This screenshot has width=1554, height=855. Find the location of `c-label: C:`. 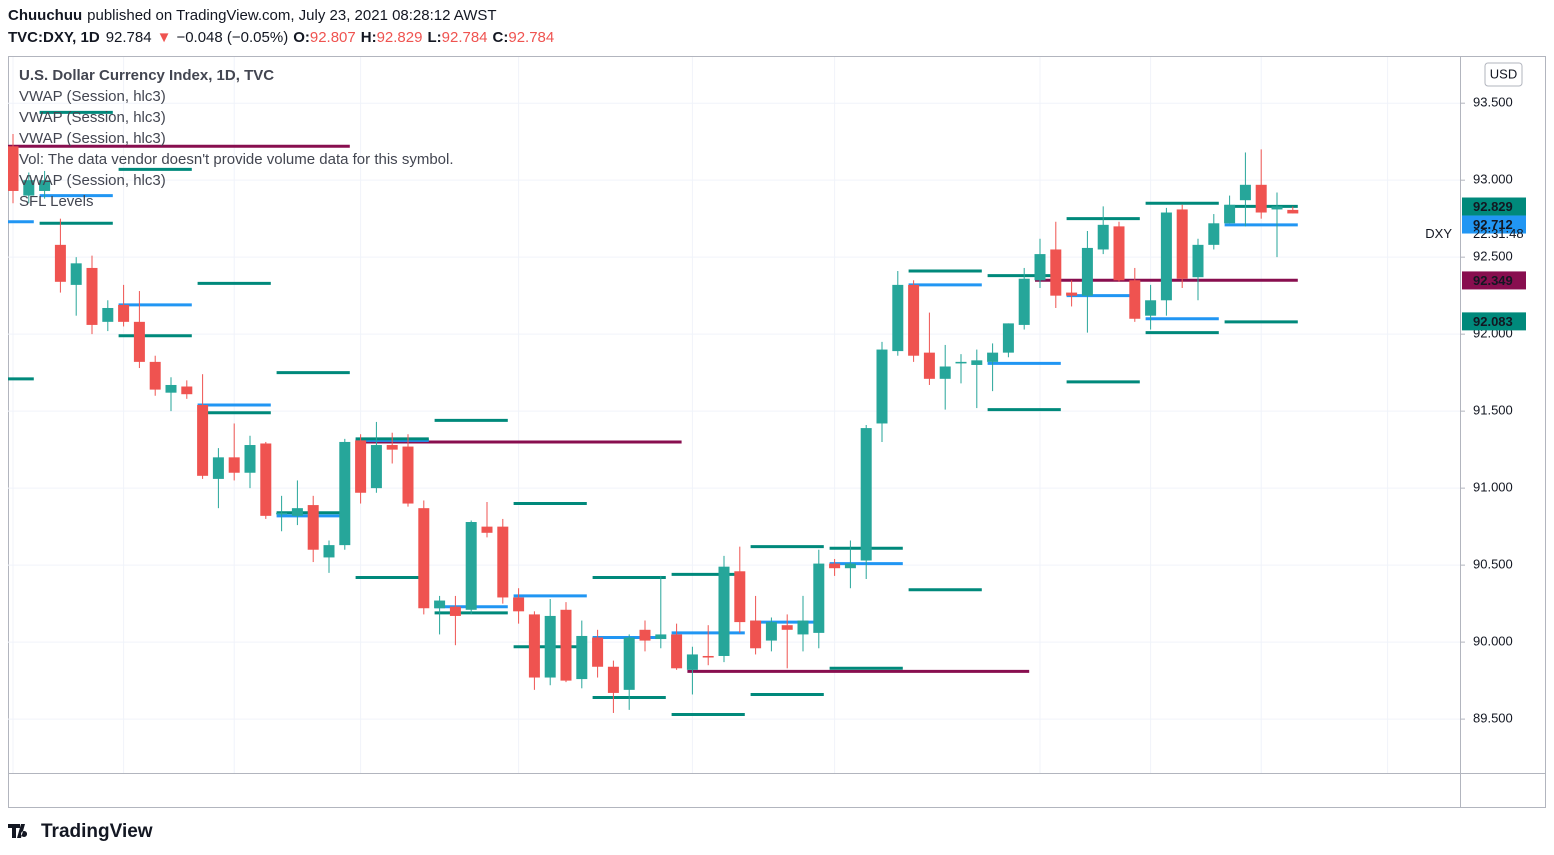

c-label: C: is located at coordinates (501, 37).